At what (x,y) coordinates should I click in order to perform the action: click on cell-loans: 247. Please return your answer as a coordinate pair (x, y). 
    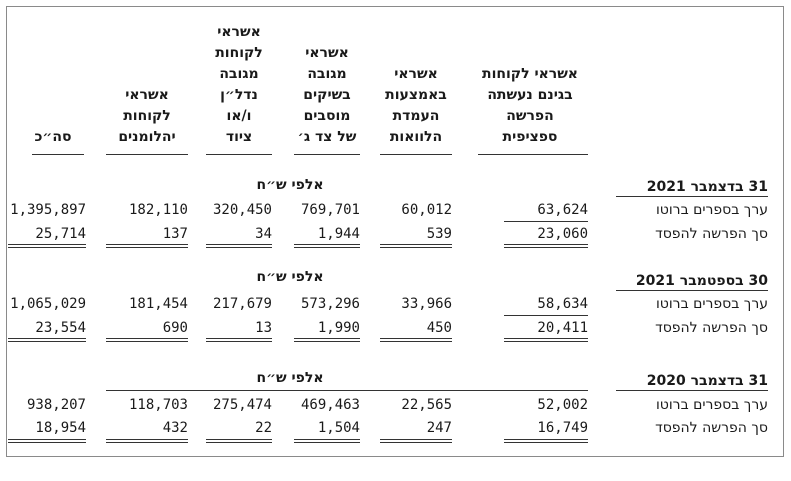
    Looking at the image, I should click on (439, 428).